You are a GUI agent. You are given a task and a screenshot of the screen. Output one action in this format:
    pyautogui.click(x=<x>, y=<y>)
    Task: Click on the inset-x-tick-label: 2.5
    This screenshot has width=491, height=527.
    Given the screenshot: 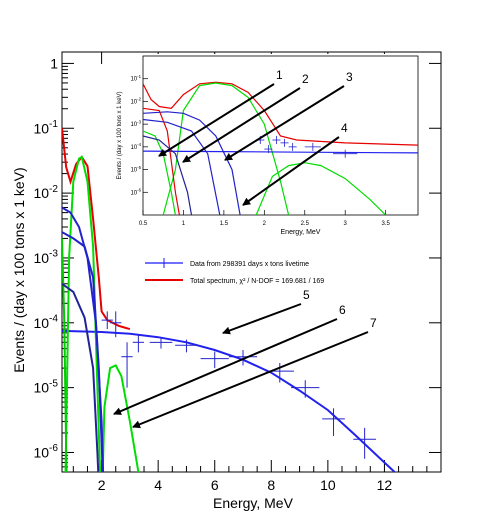 What is the action you would take?
    pyautogui.click(x=305, y=224)
    